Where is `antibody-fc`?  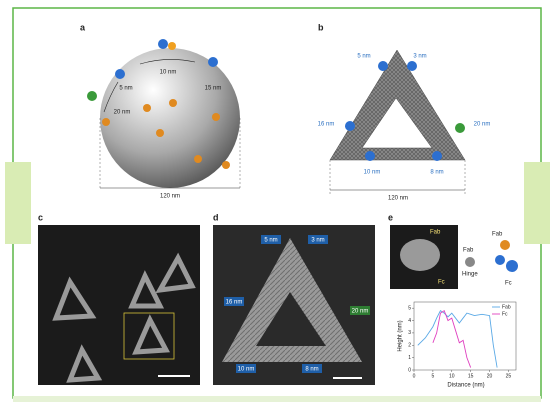 antibody-fc is located at coordinates (512, 266).